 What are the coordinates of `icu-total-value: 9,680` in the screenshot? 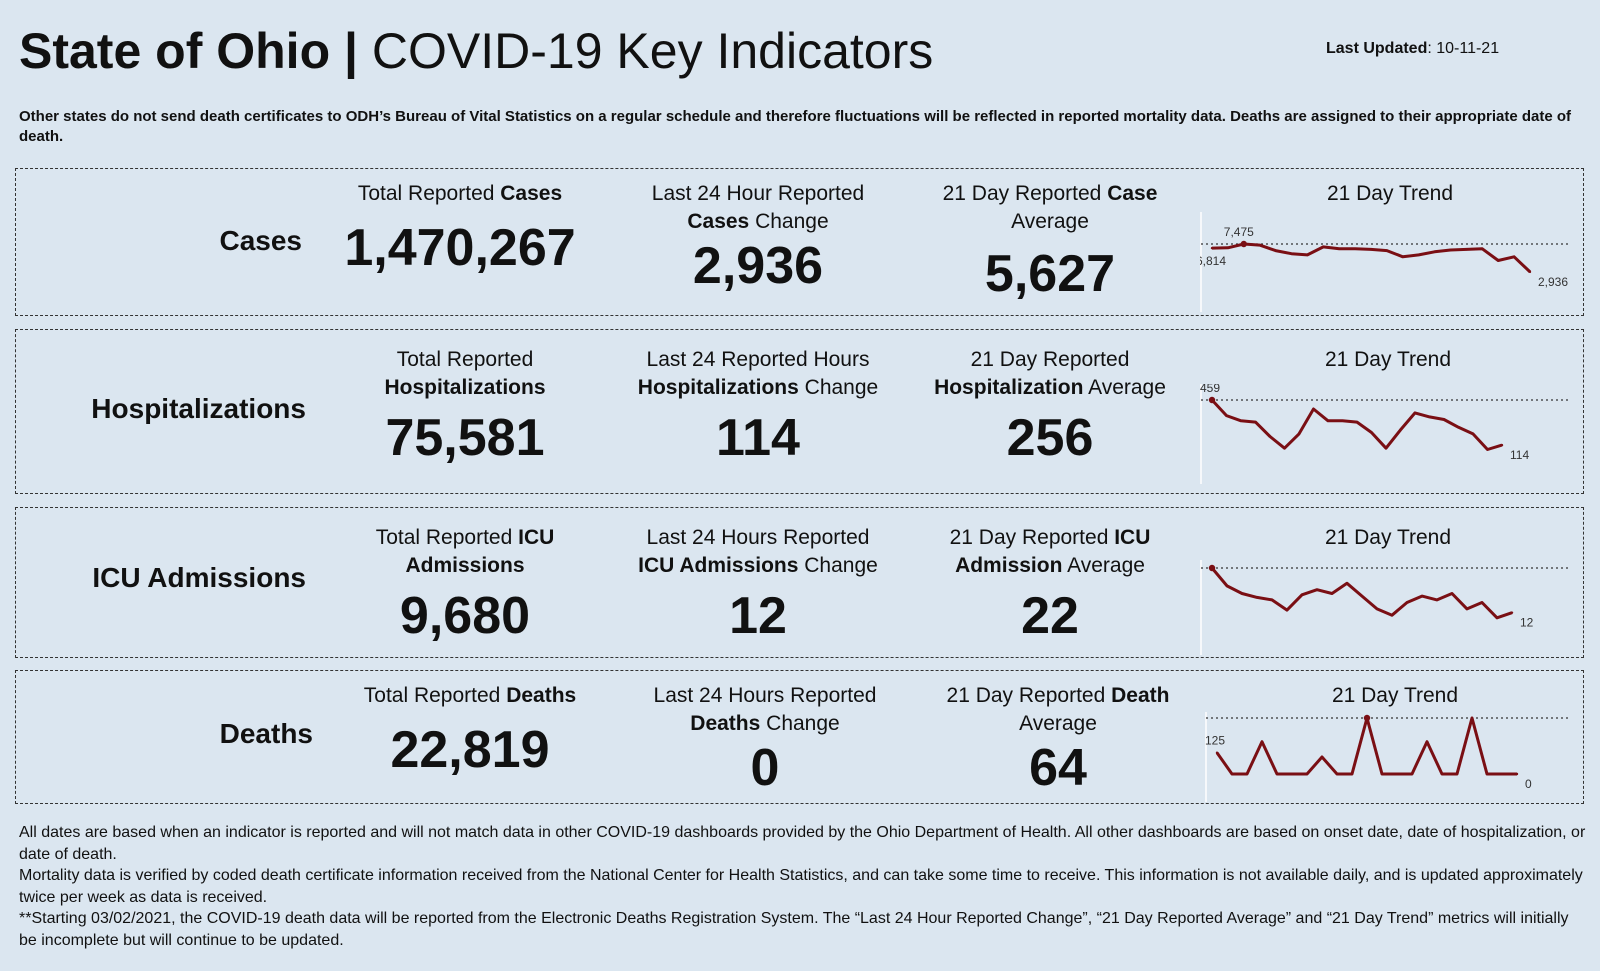 It's located at (465, 616).